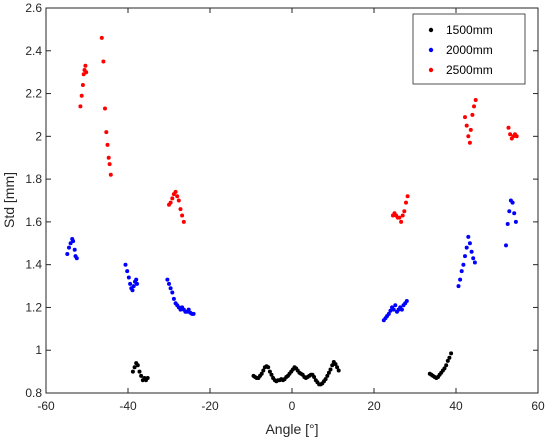 Image resolution: width=550 pixels, height=442 pixels. Describe the element at coordinates (38, 136) in the screenshot. I see `y-tick-label: 2` at that location.